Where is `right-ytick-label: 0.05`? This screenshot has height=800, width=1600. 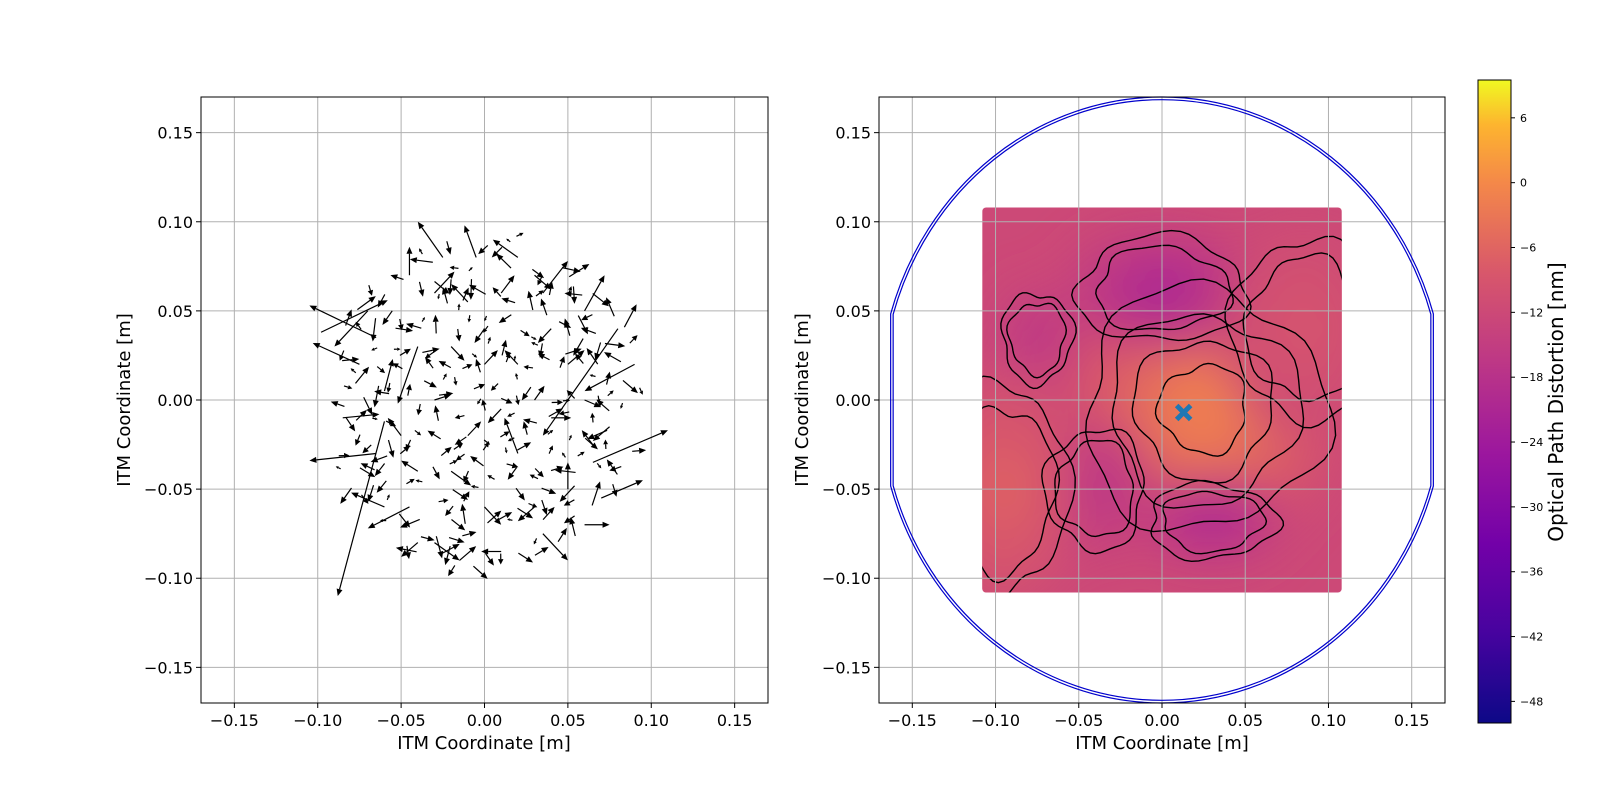
right-ytick-label: 0.05 is located at coordinates (853, 311).